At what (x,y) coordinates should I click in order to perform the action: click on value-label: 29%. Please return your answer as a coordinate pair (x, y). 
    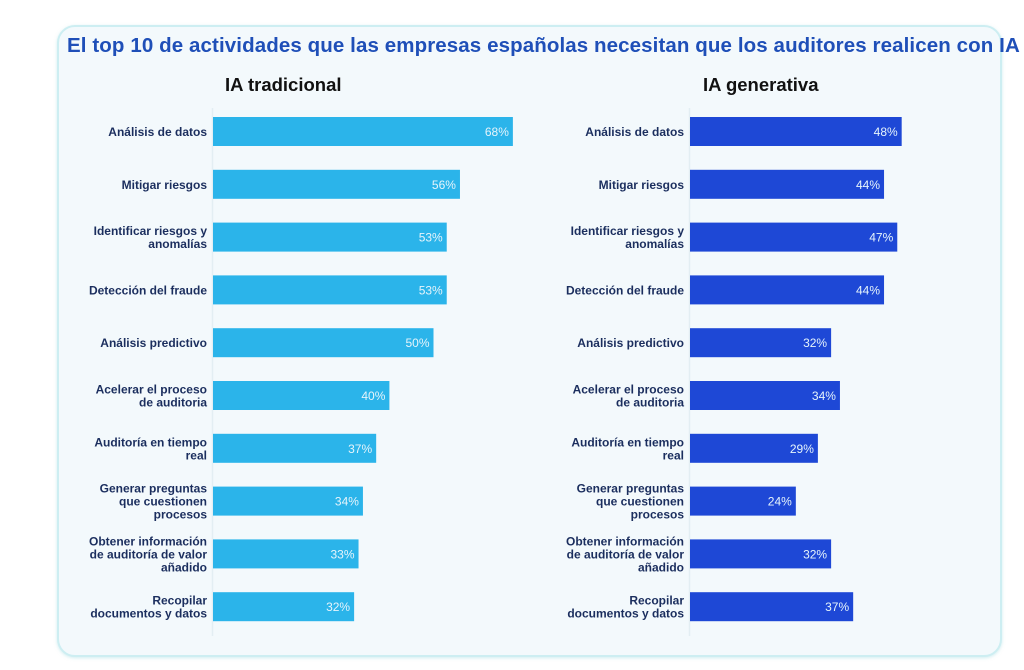
    Looking at the image, I should click on (802, 449).